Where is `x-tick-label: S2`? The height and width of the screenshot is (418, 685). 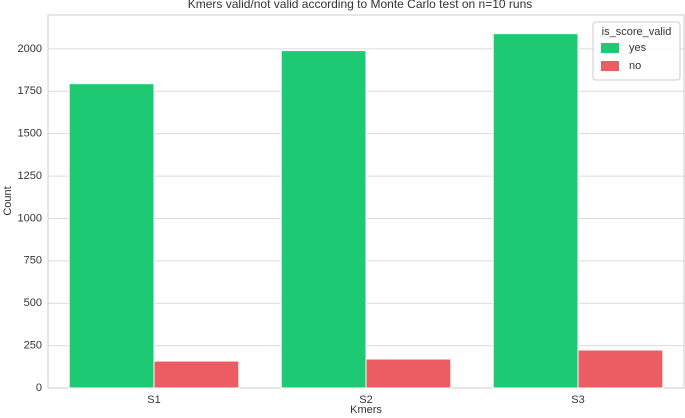 x-tick-label: S2 is located at coordinates (365, 400).